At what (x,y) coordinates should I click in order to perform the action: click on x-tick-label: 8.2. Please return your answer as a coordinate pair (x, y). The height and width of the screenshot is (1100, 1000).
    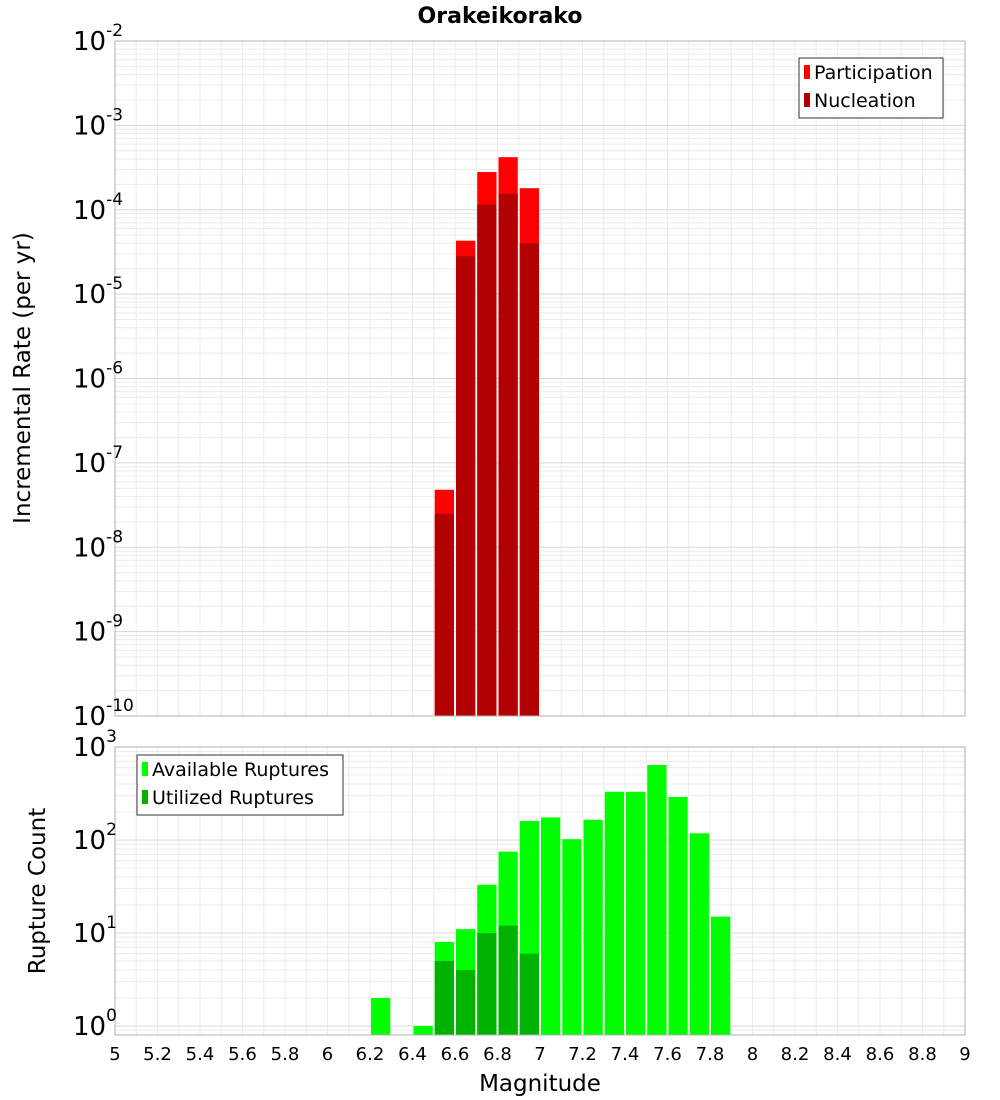
    Looking at the image, I should click on (795, 1054).